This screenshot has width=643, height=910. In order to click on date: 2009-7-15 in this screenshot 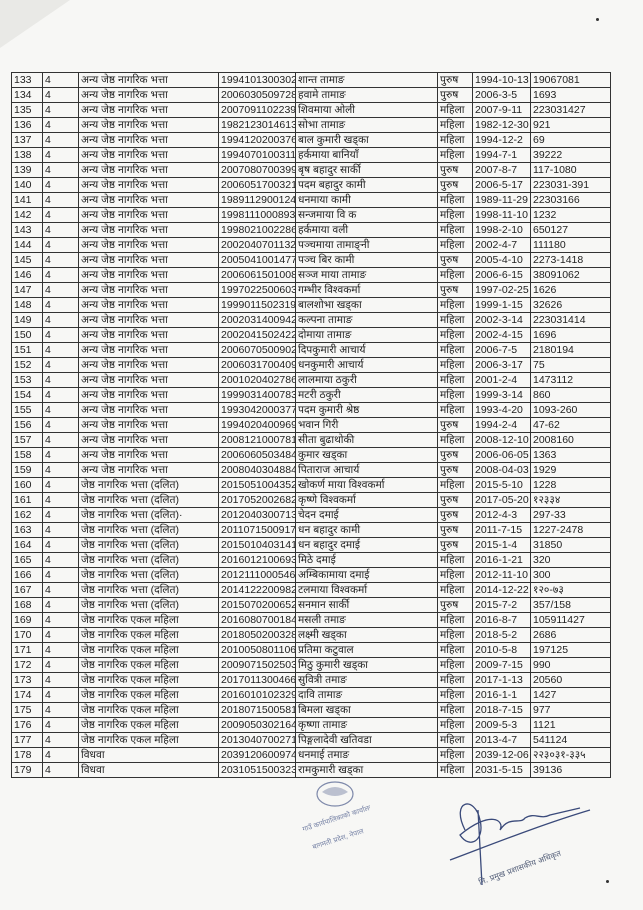, I will do `click(501, 665)`.